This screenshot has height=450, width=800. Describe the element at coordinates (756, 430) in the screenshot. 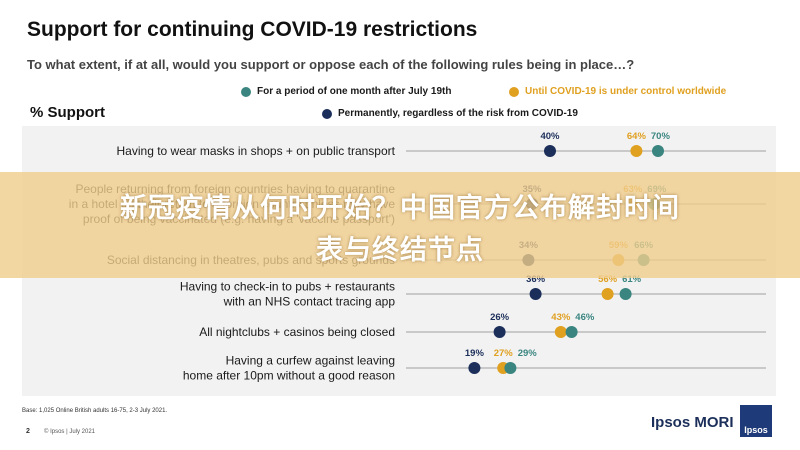

I see `logo-text: Ipsos` at that location.